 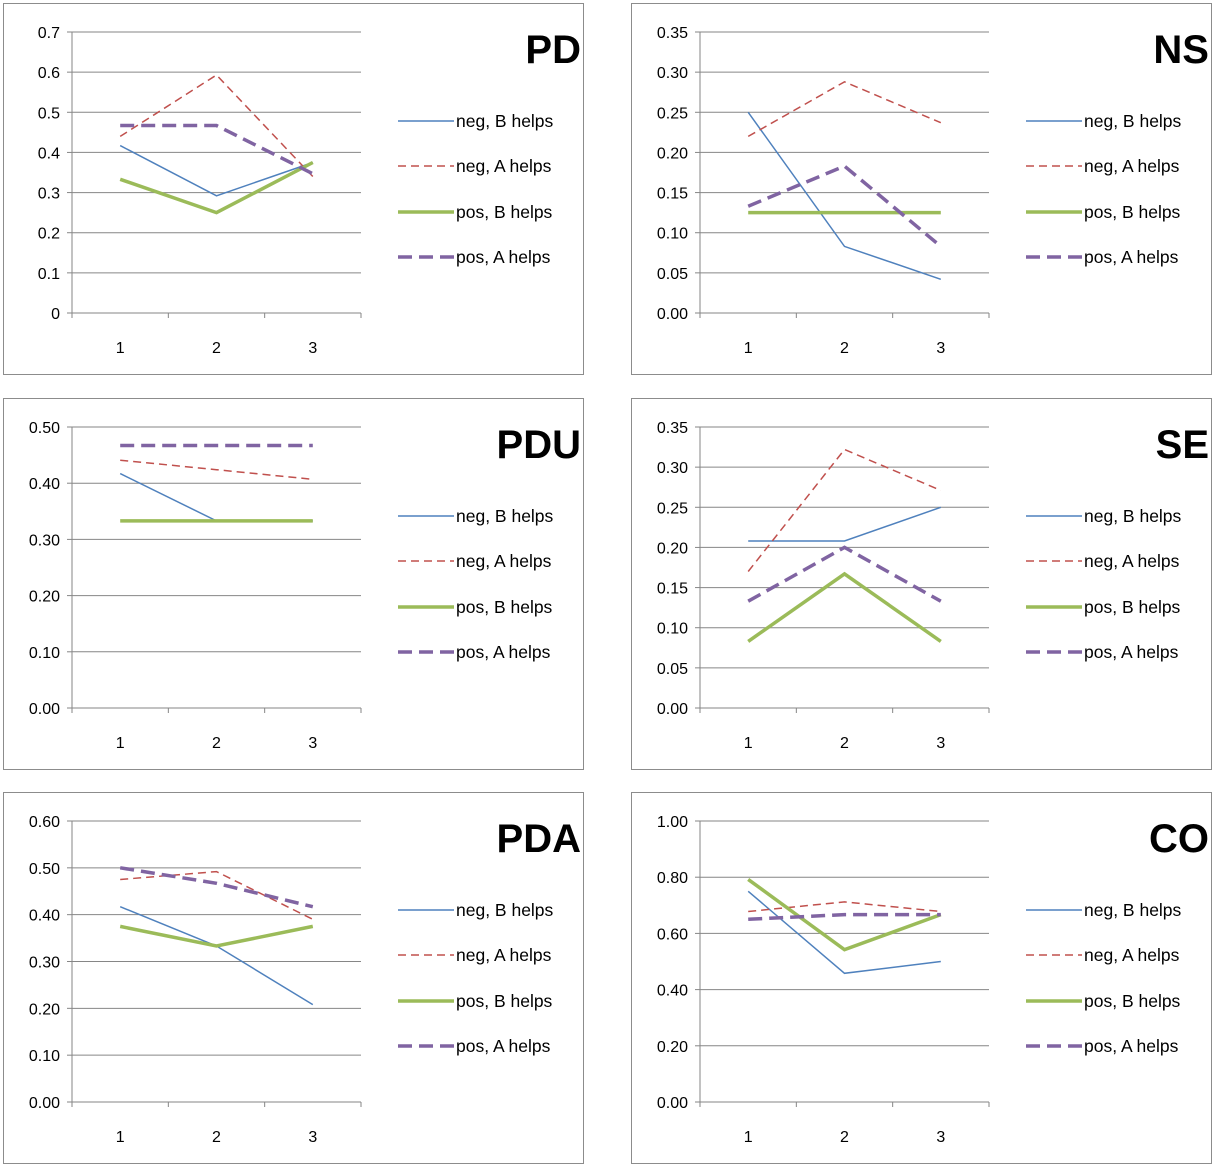 I want to click on y-tick-label: 0.15, so click(x=672, y=589).